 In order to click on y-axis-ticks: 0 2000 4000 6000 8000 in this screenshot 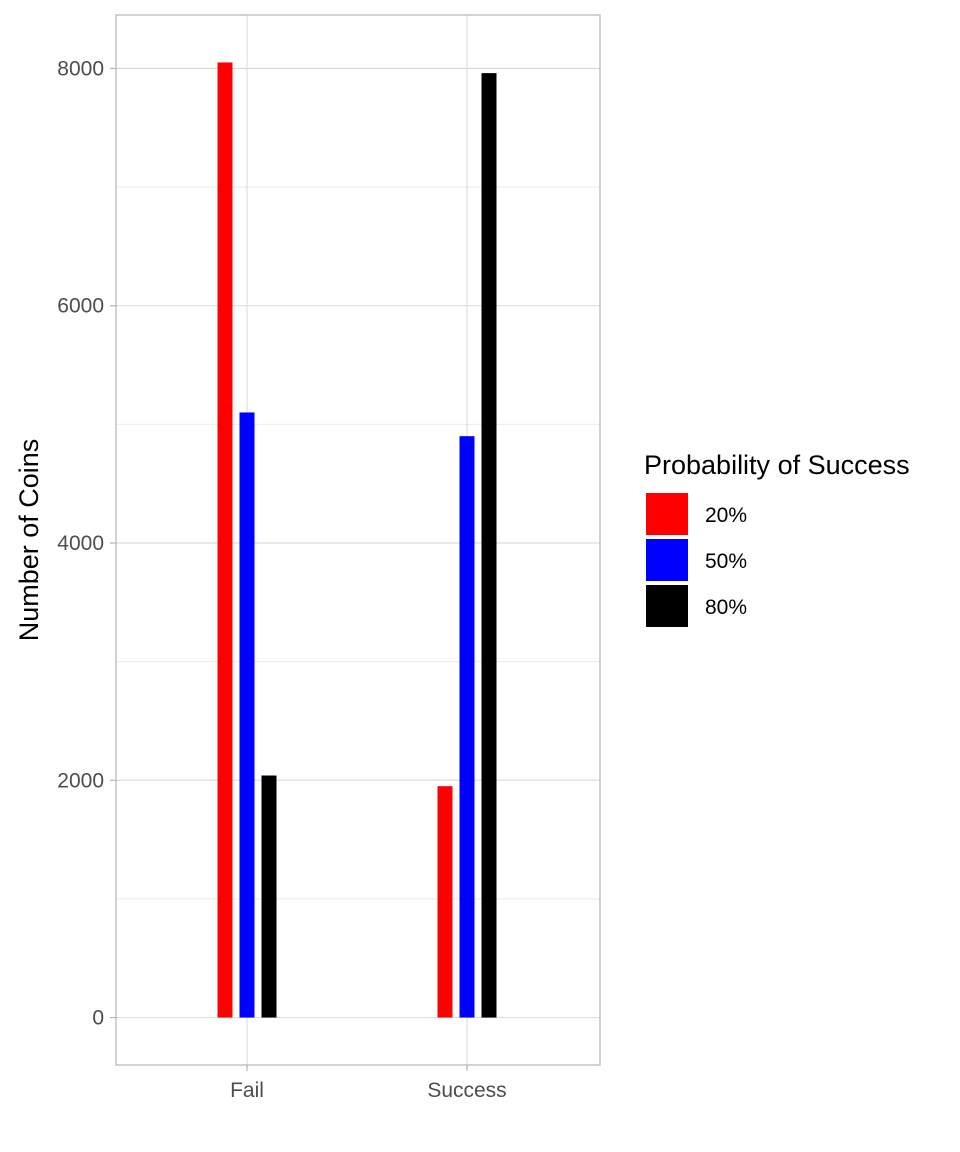, I will do `click(86, 543)`.